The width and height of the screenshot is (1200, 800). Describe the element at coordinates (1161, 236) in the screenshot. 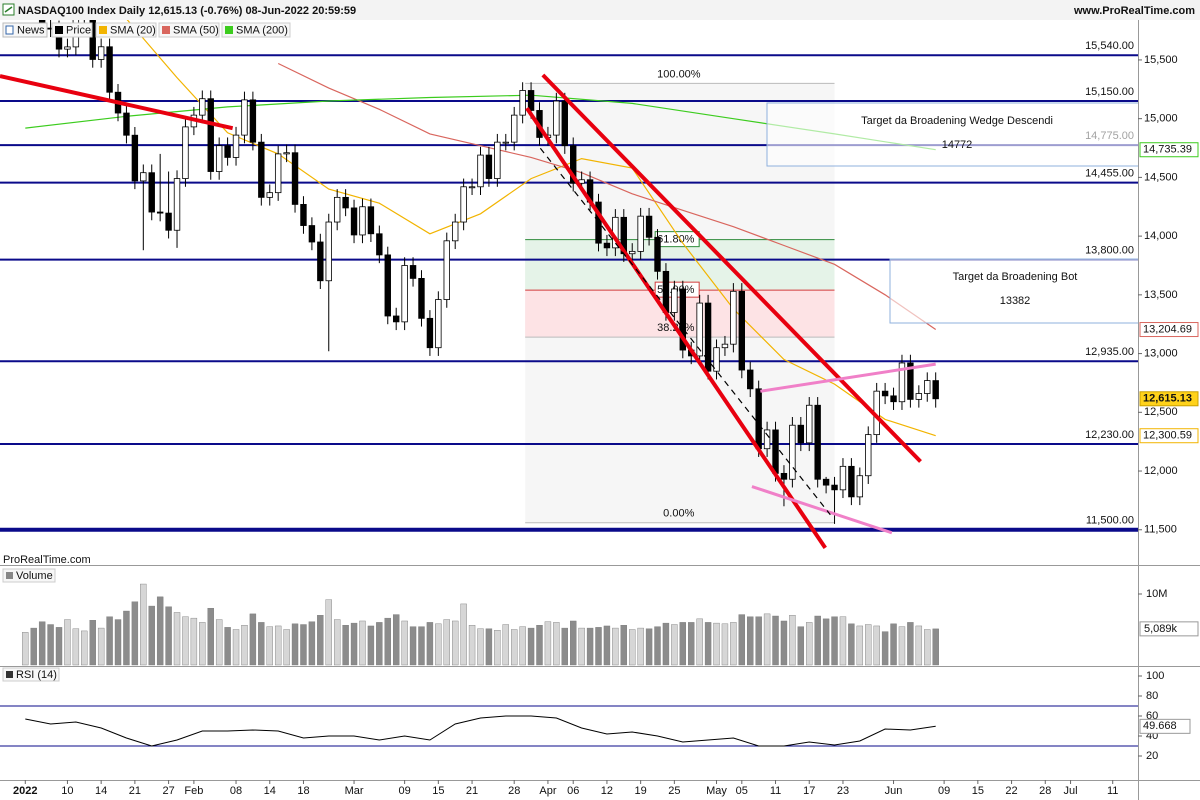

I see `y-tick-label: 14,000` at that location.